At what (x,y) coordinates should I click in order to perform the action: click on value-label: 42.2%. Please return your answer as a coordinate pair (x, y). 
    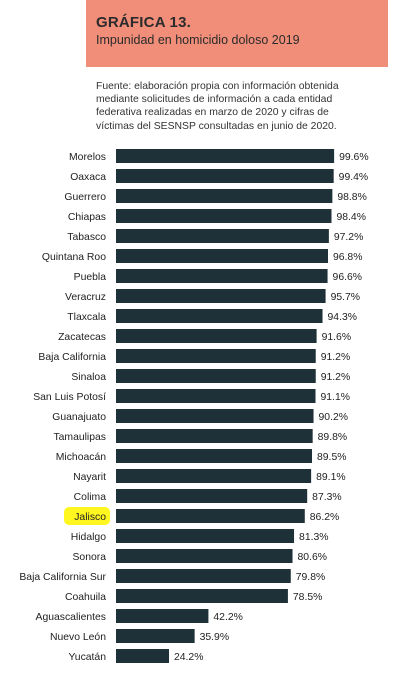
    Looking at the image, I should click on (227, 617).